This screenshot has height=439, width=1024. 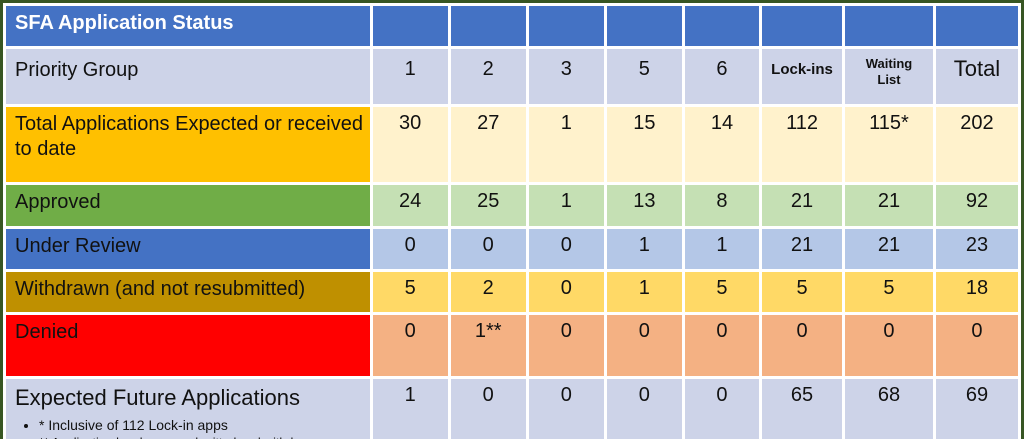 I want to click on table-cell: 115*, so click(x=889, y=144).